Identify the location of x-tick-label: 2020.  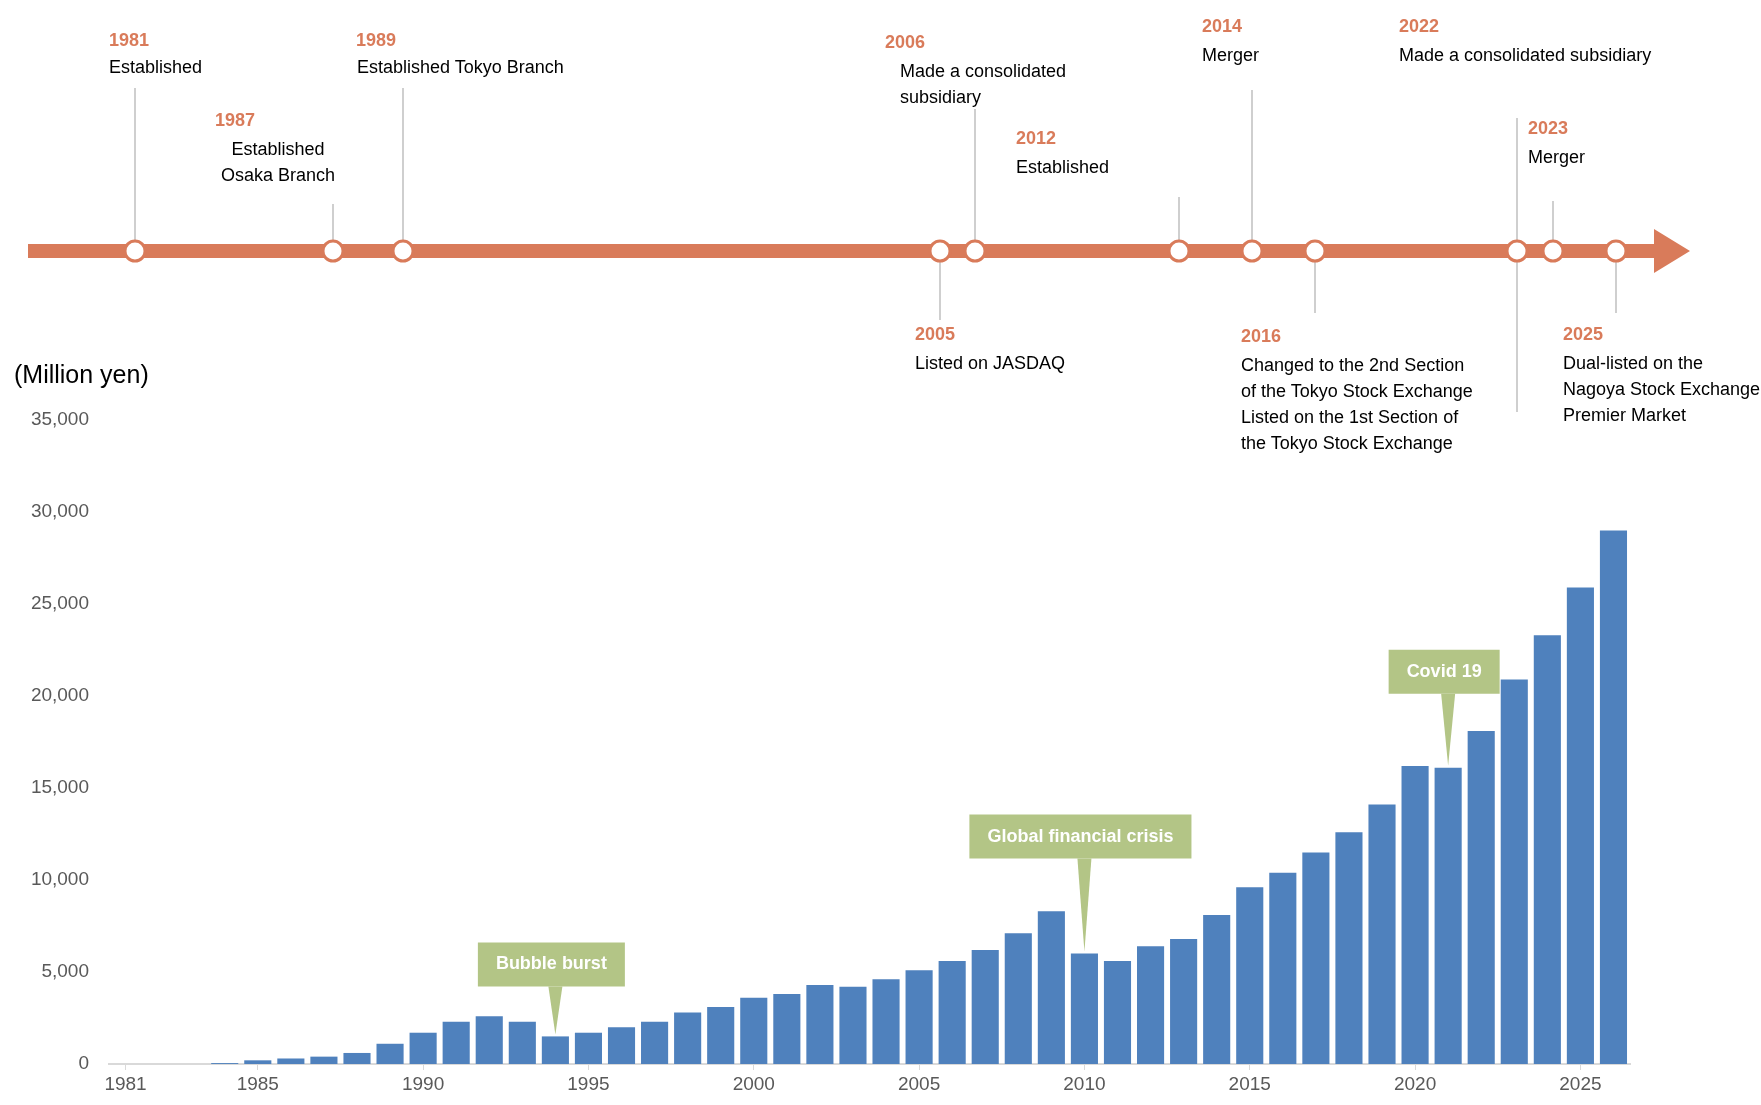
(1415, 1083).